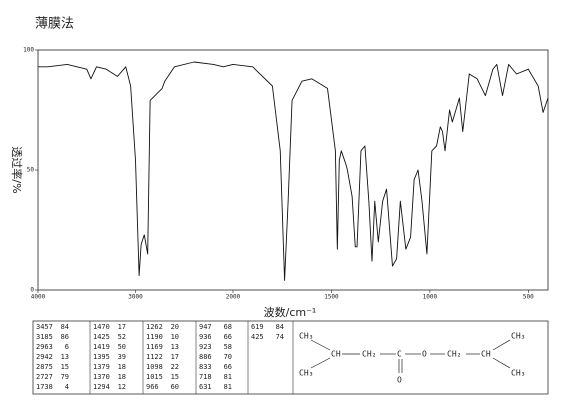  I want to click on peak-wavenumber: 966, so click(152, 387).